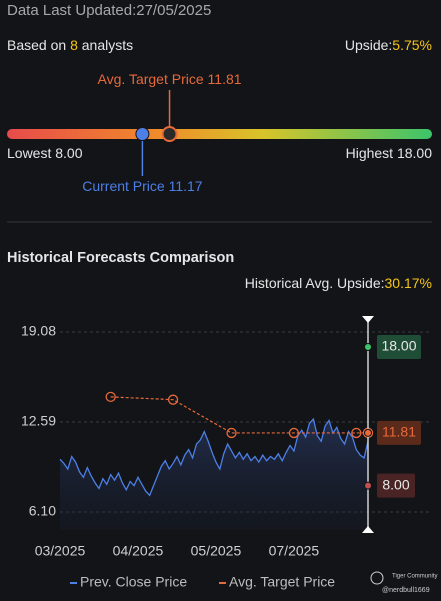 This screenshot has height=601, width=441. I want to click on forecast-label: 11.81, so click(399, 432).